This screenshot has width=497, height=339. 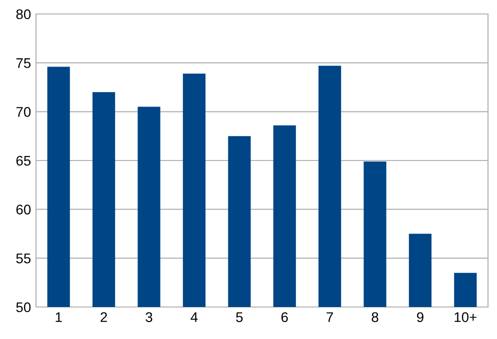 I want to click on y-tick-label: 55, so click(x=23, y=259).